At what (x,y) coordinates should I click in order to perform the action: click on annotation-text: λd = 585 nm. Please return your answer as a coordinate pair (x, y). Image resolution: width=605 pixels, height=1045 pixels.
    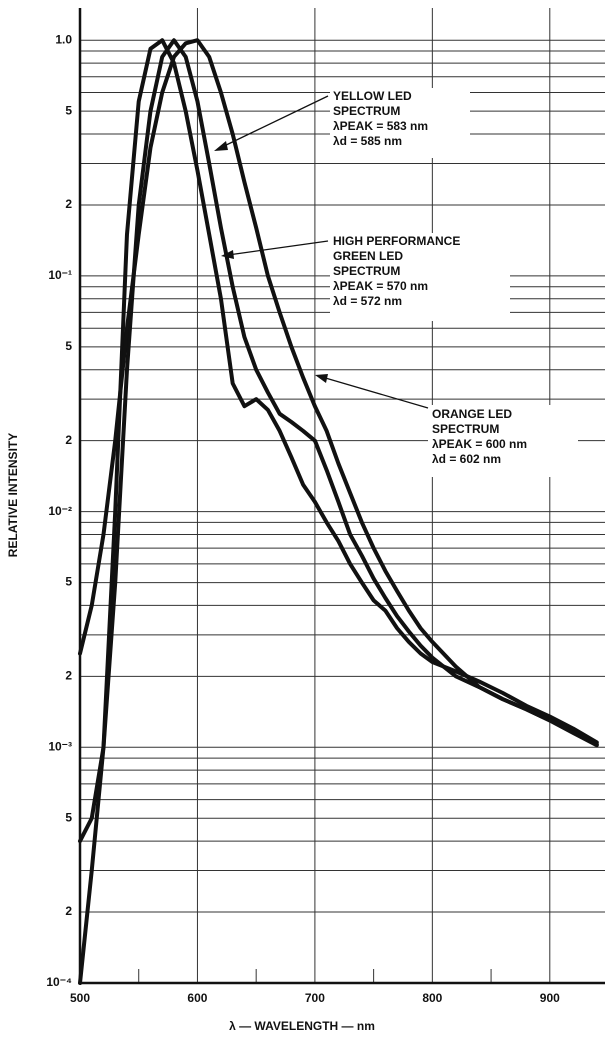
    Looking at the image, I should click on (367, 141).